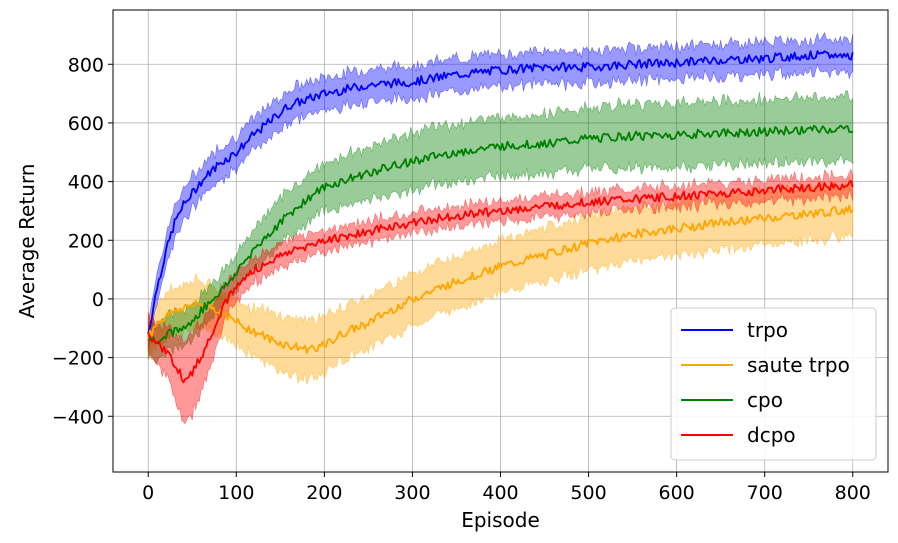 Image resolution: width=898 pixels, height=543 pixels. Describe the element at coordinates (86, 183) in the screenshot. I see `y-tick-label: 400` at that location.